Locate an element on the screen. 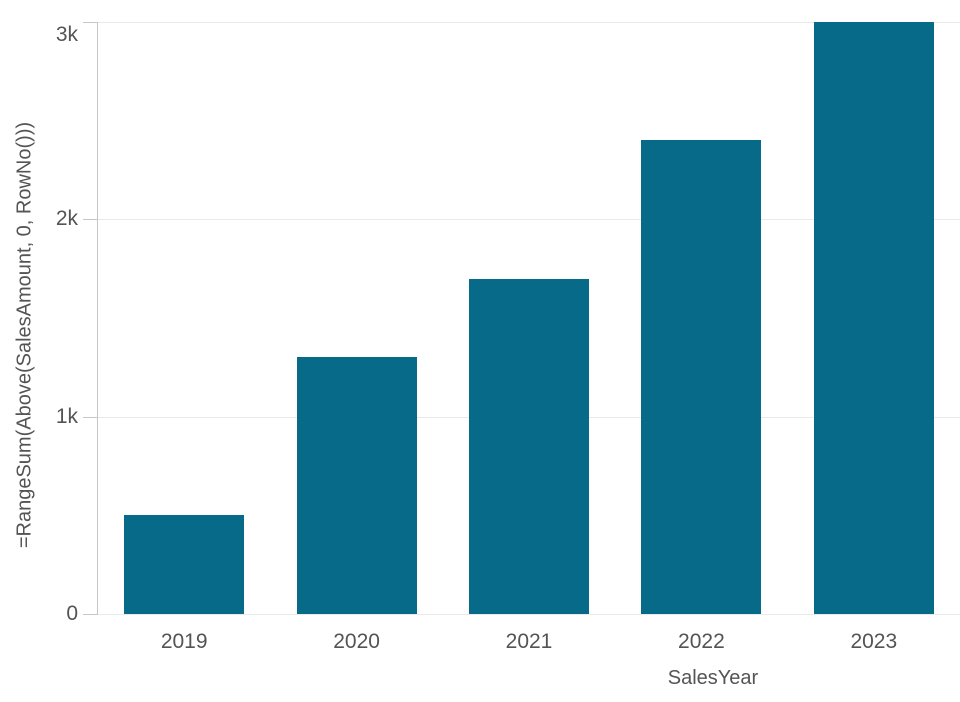 Image resolution: width=960 pixels, height=702 pixels. x-tick-label: 2019 is located at coordinates (184, 641).